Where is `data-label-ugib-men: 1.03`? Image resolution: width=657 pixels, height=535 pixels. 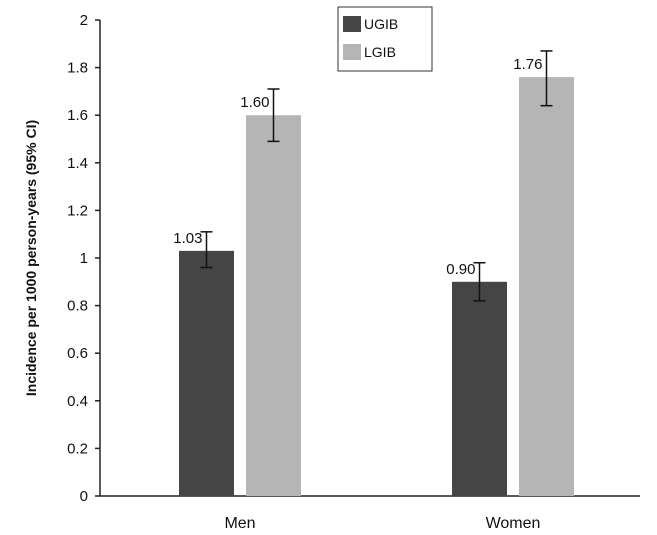
data-label-ugib-men: 1.03 is located at coordinates (187, 238).